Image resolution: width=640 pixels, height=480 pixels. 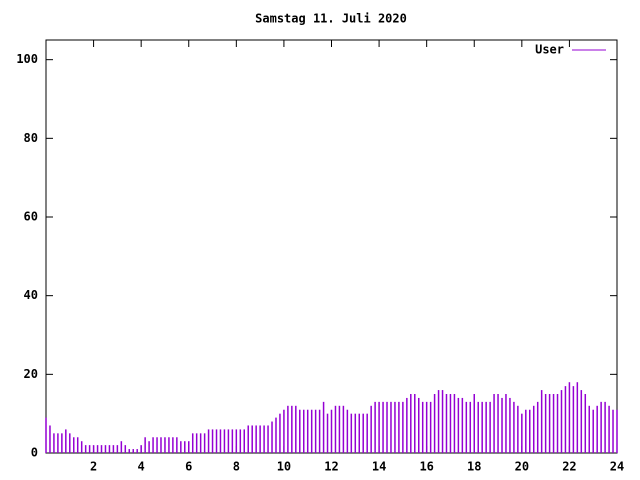 What do you see at coordinates (188, 467) in the screenshot?
I see `x-tick-label: 6` at bounding box center [188, 467].